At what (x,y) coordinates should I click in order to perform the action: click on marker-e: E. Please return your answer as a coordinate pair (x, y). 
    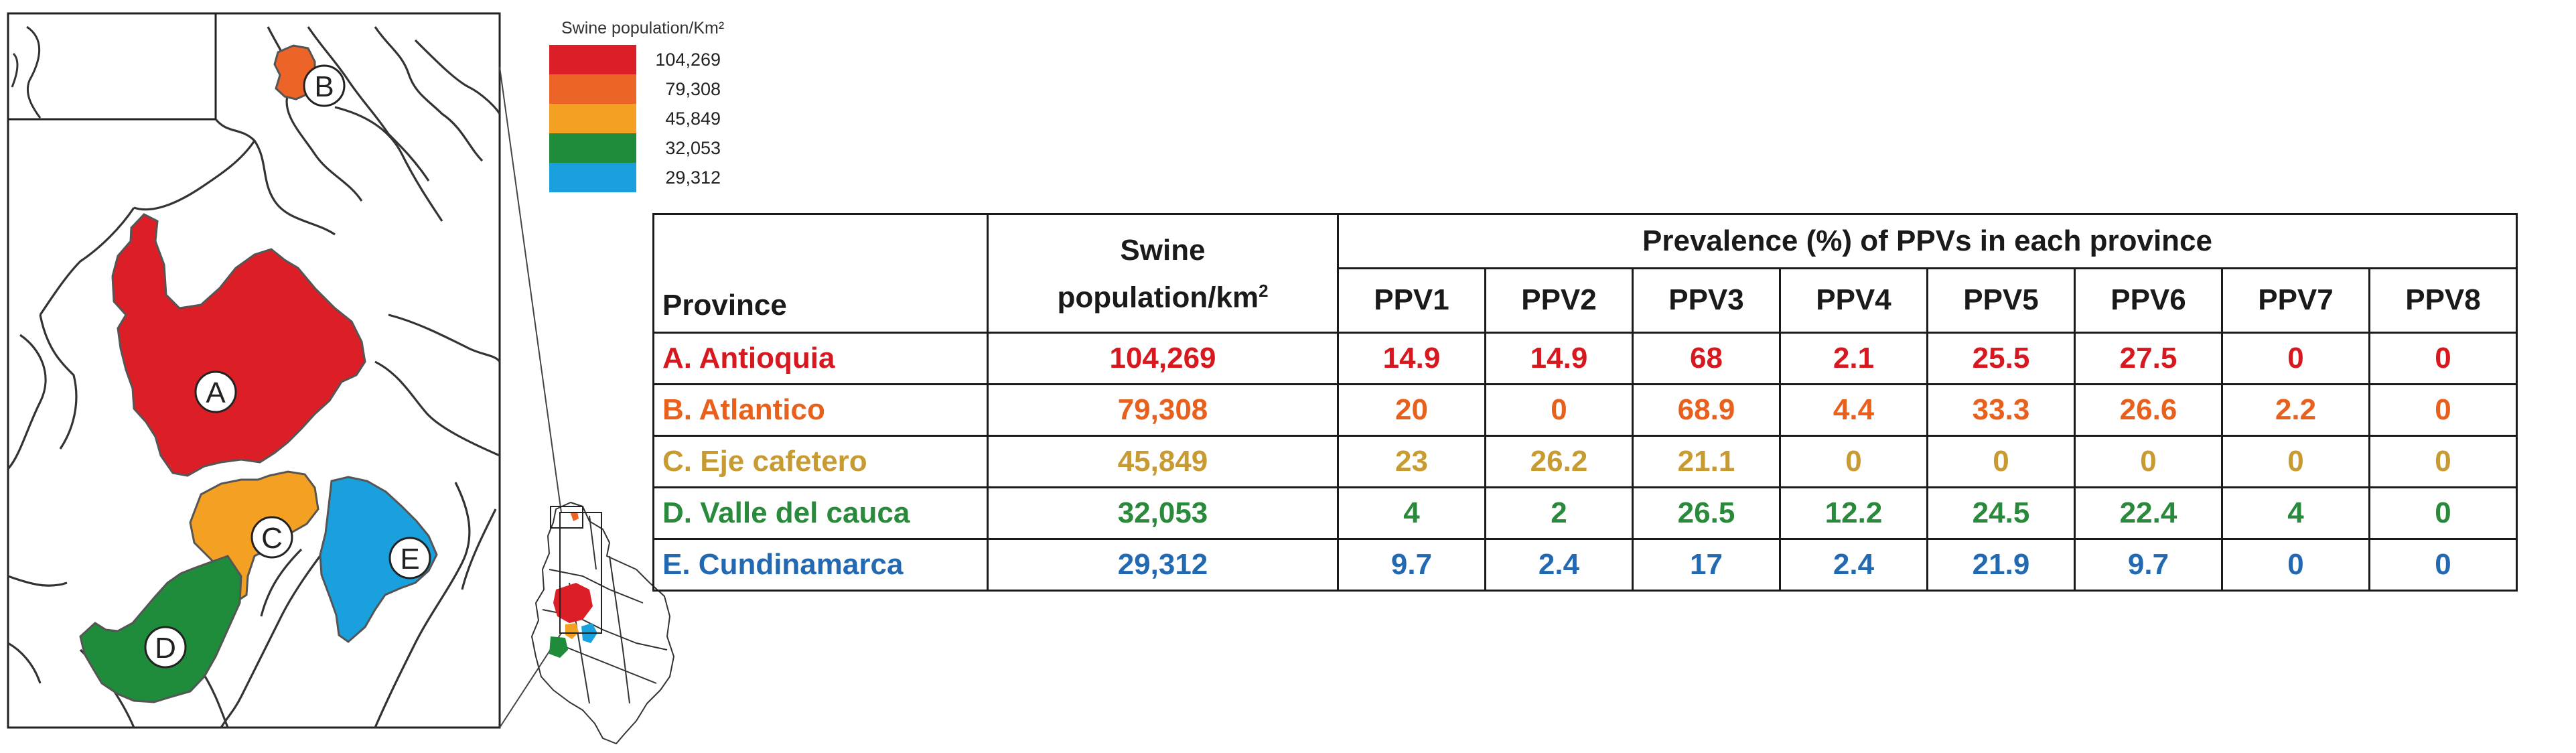
    Looking at the image, I should click on (409, 558).